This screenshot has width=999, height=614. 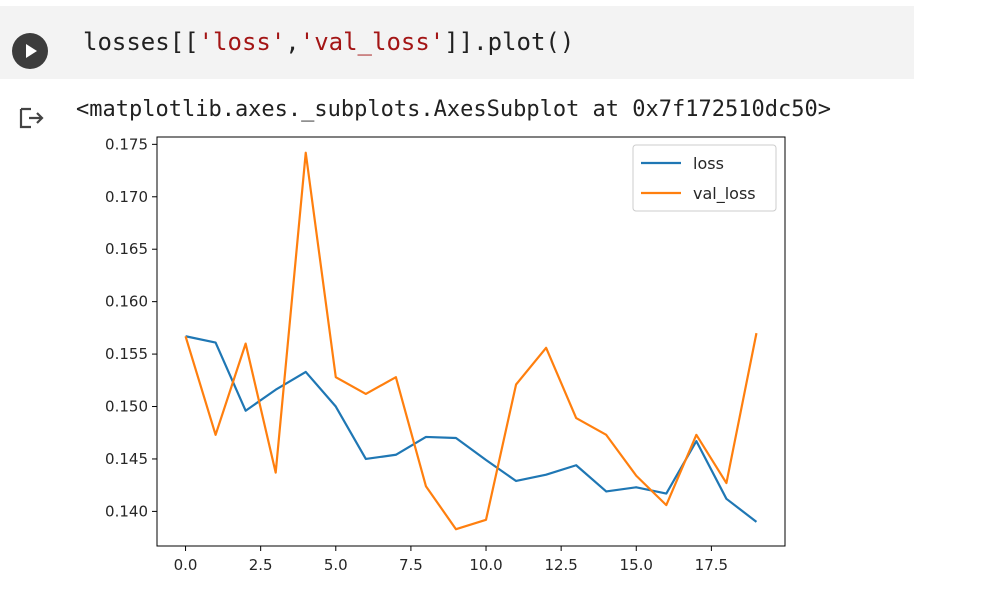 What do you see at coordinates (292, 42) in the screenshot?
I see `code-token: ,` at bounding box center [292, 42].